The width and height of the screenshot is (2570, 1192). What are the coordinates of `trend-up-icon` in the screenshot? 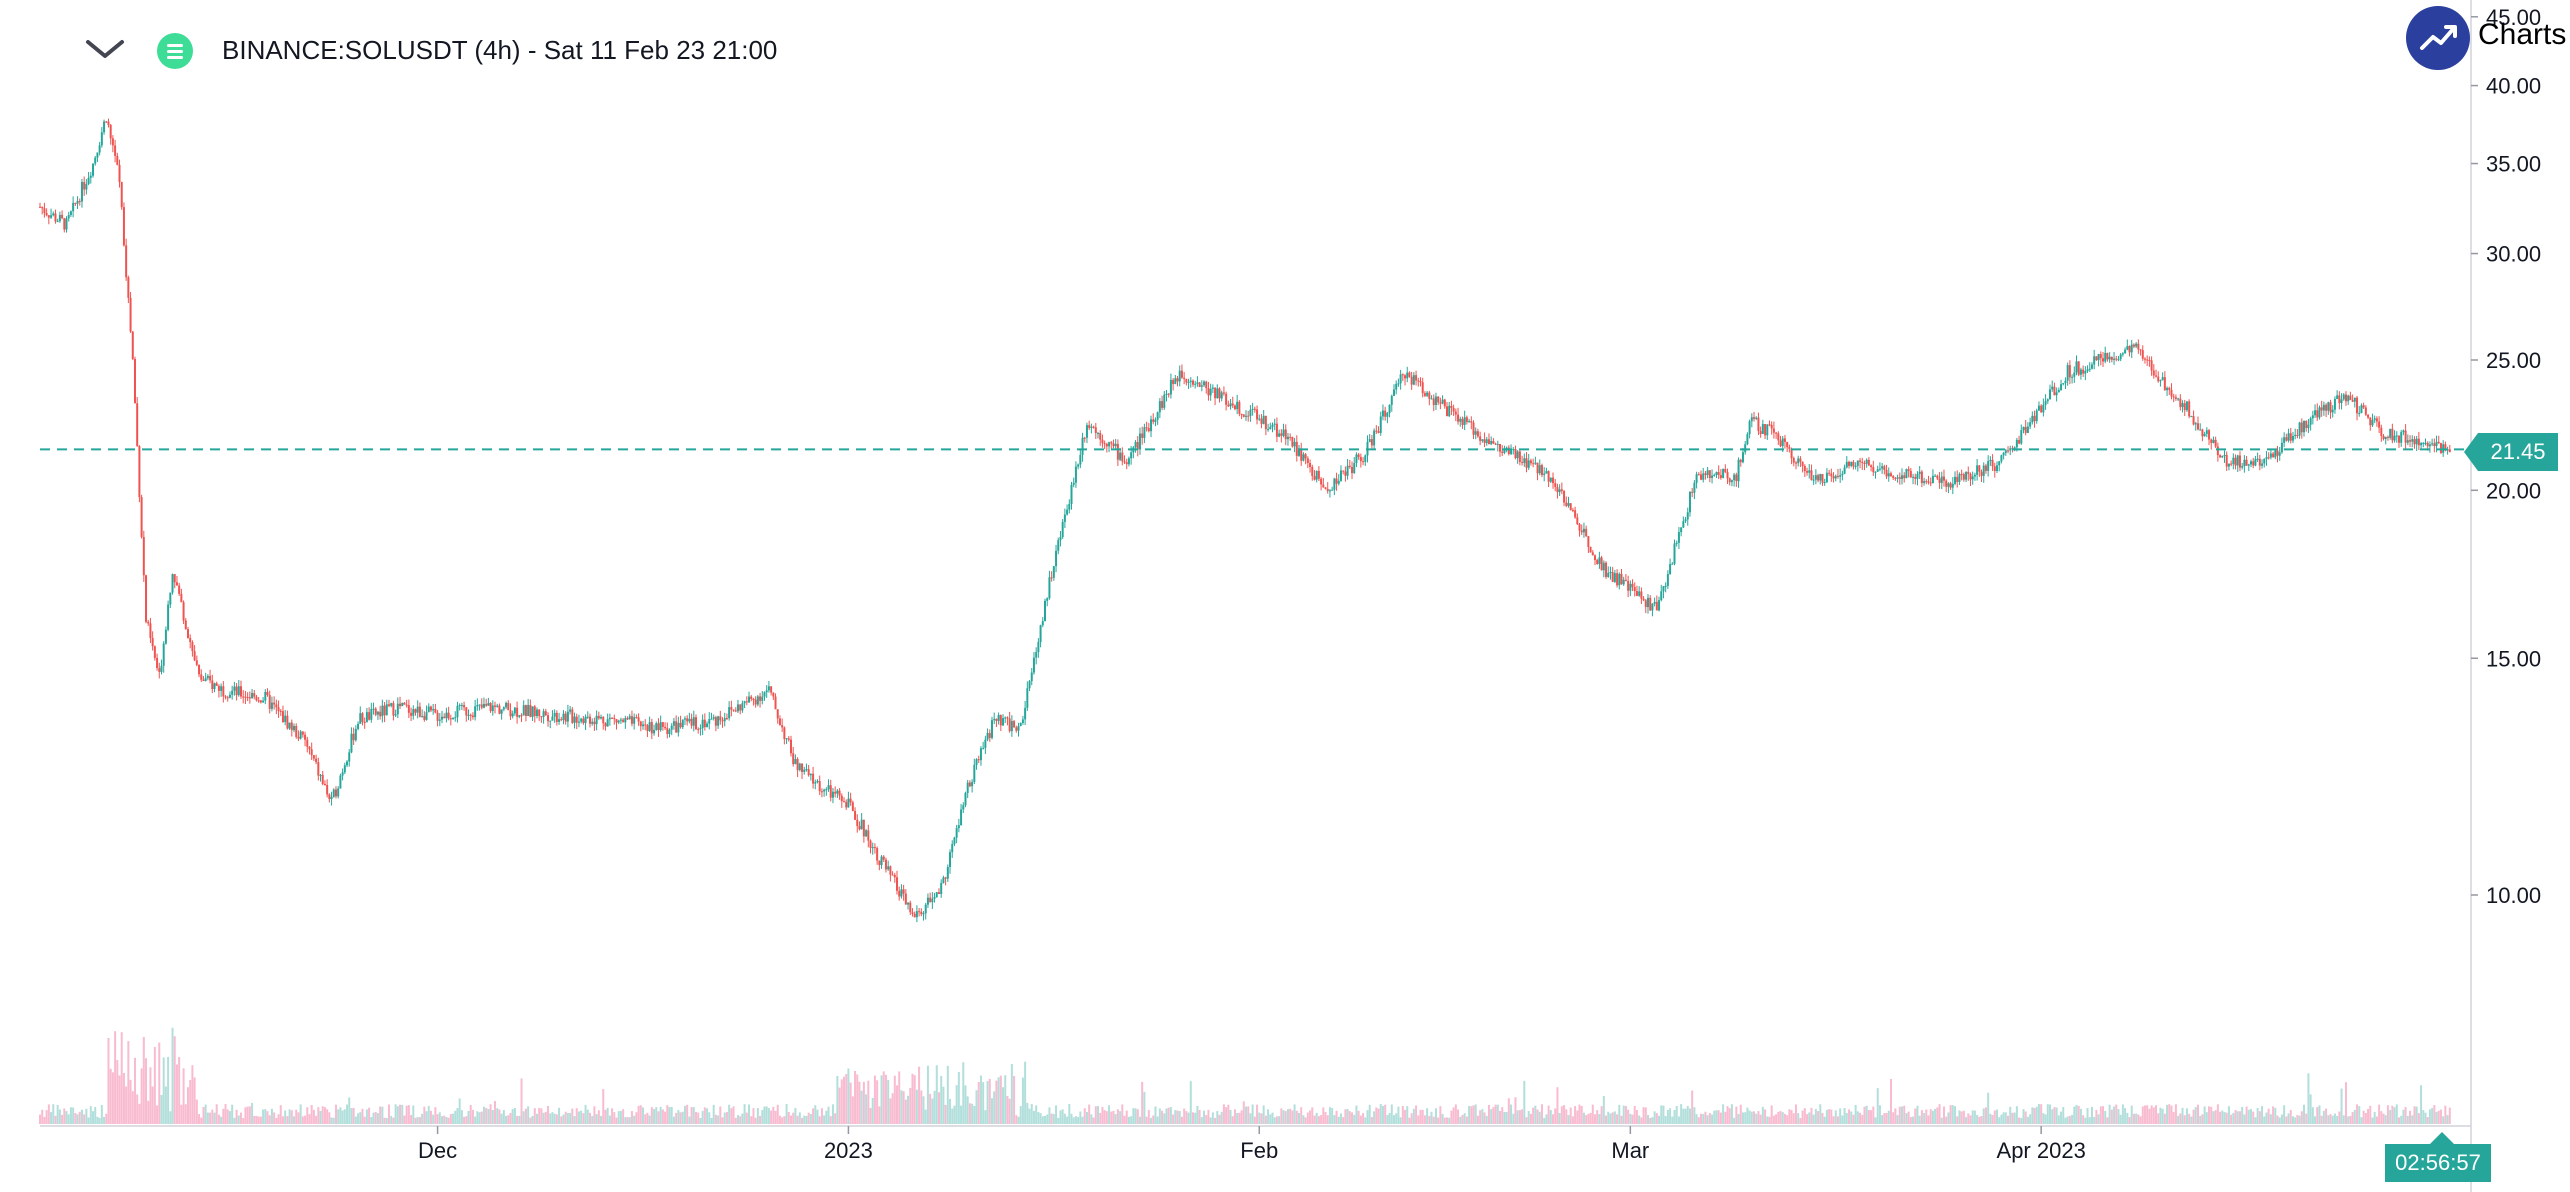 It's located at (2438, 38).